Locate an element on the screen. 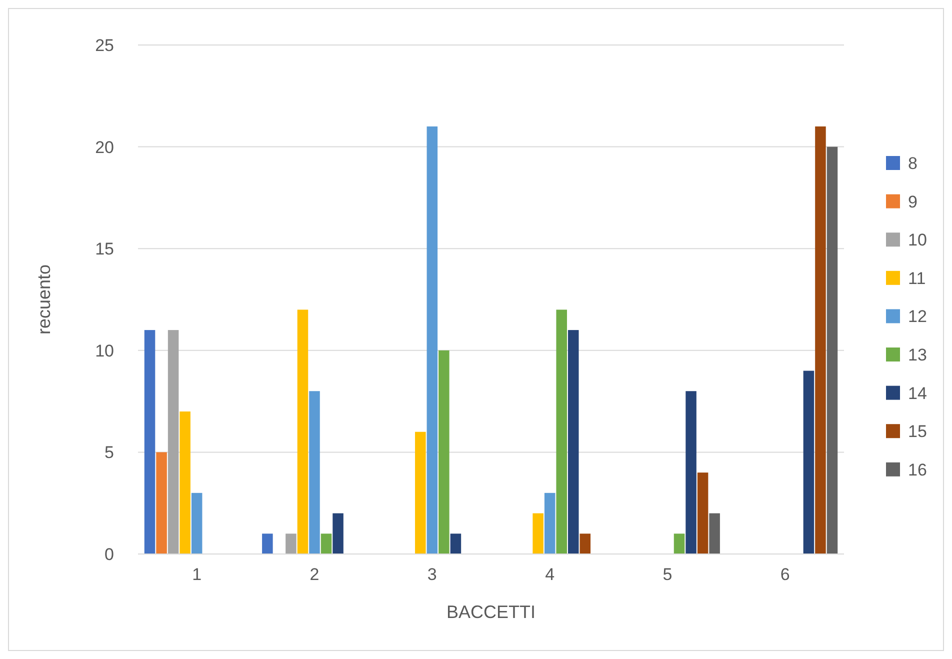 This screenshot has width=952, height=659. legend-label: 8 is located at coordinates (913, 163).